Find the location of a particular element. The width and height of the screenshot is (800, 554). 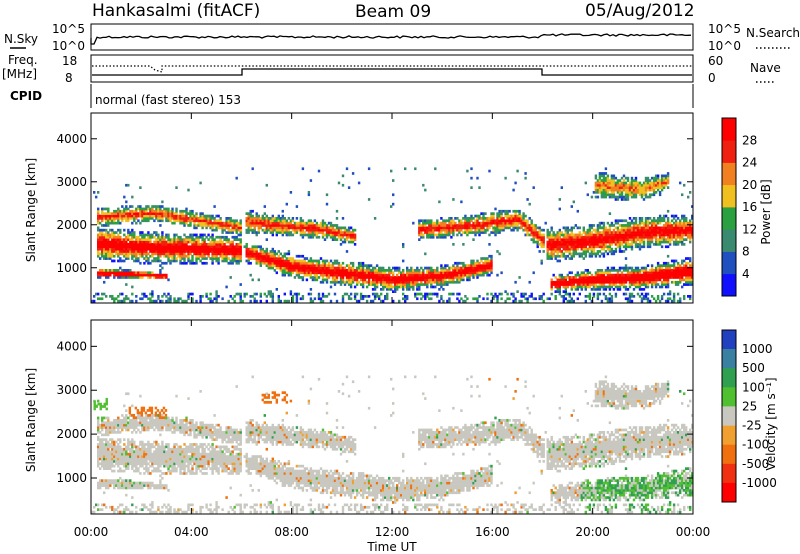

noise-right-tick-top: 10^5 is located at coordinates (724, 29).